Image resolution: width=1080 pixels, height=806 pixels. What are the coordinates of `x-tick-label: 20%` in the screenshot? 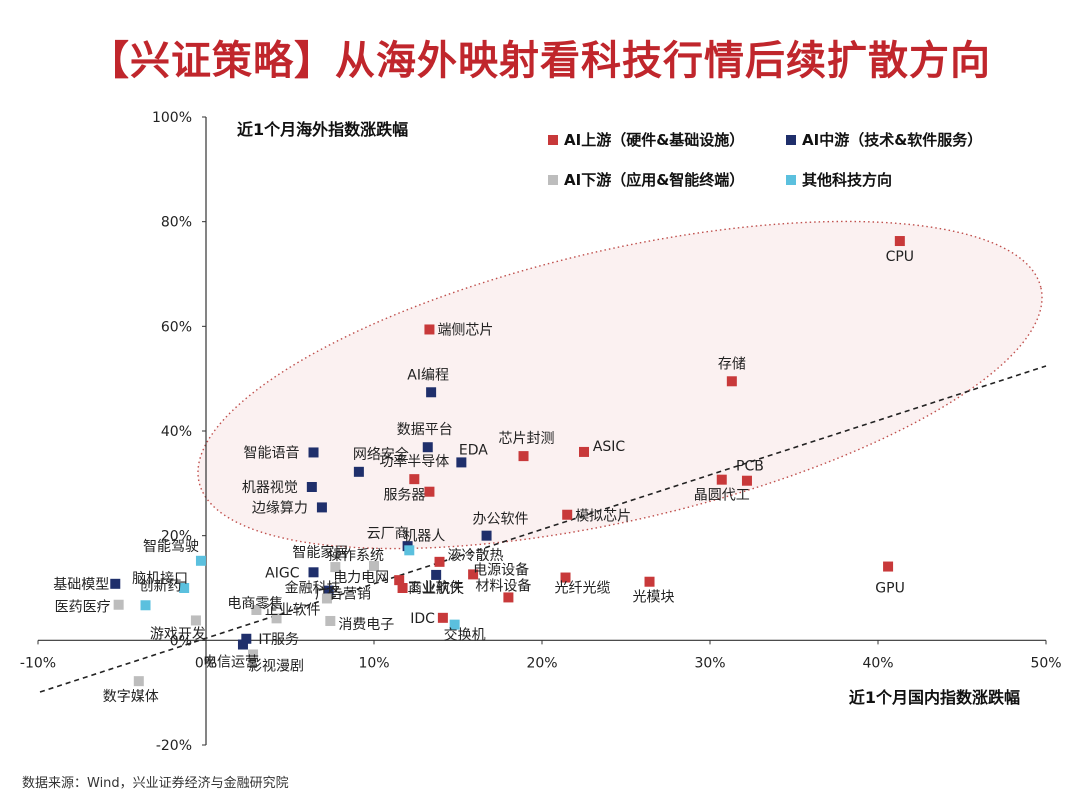 It's located at (541, 663).